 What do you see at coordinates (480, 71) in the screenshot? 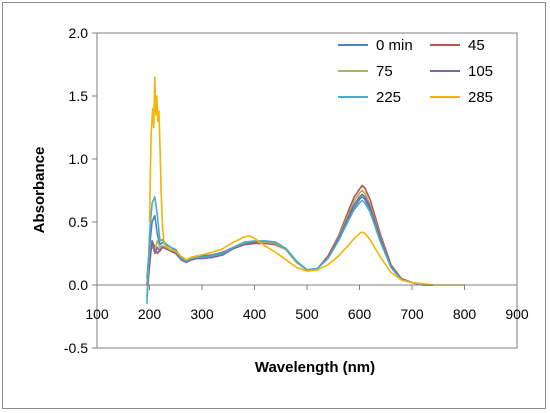
I see `legend-label: 105` at bounding box center [480, 71].